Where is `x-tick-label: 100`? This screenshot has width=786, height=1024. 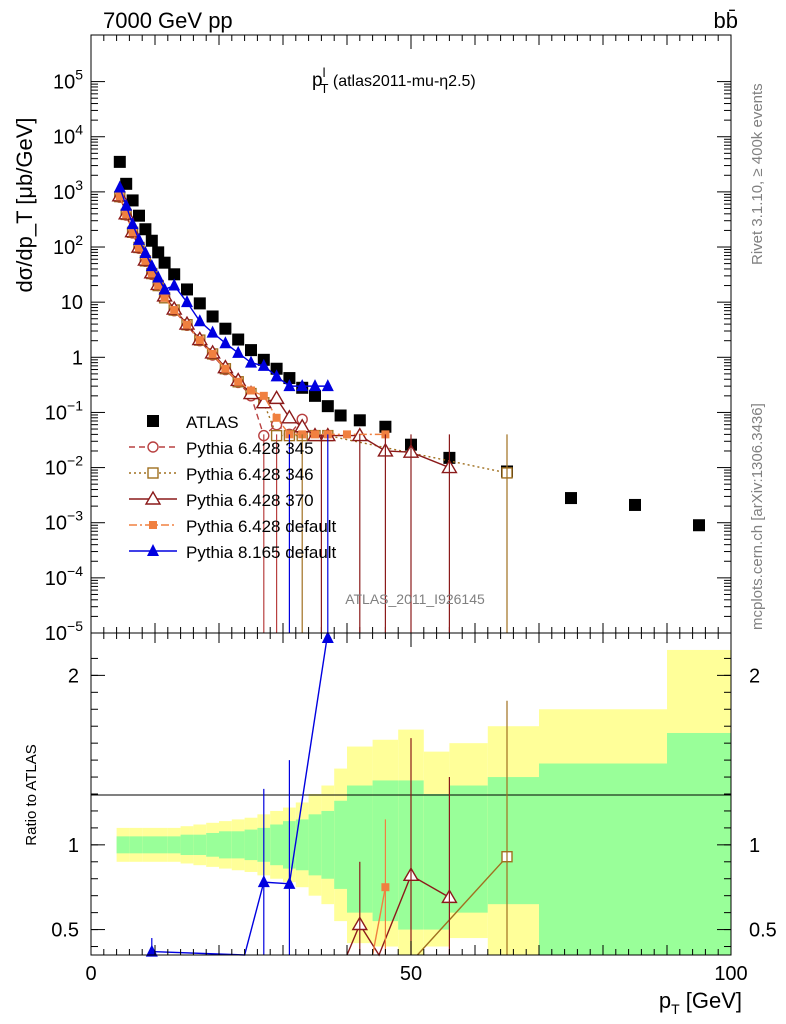 x-tick-label: 100 is located at coordinates (730, 974).